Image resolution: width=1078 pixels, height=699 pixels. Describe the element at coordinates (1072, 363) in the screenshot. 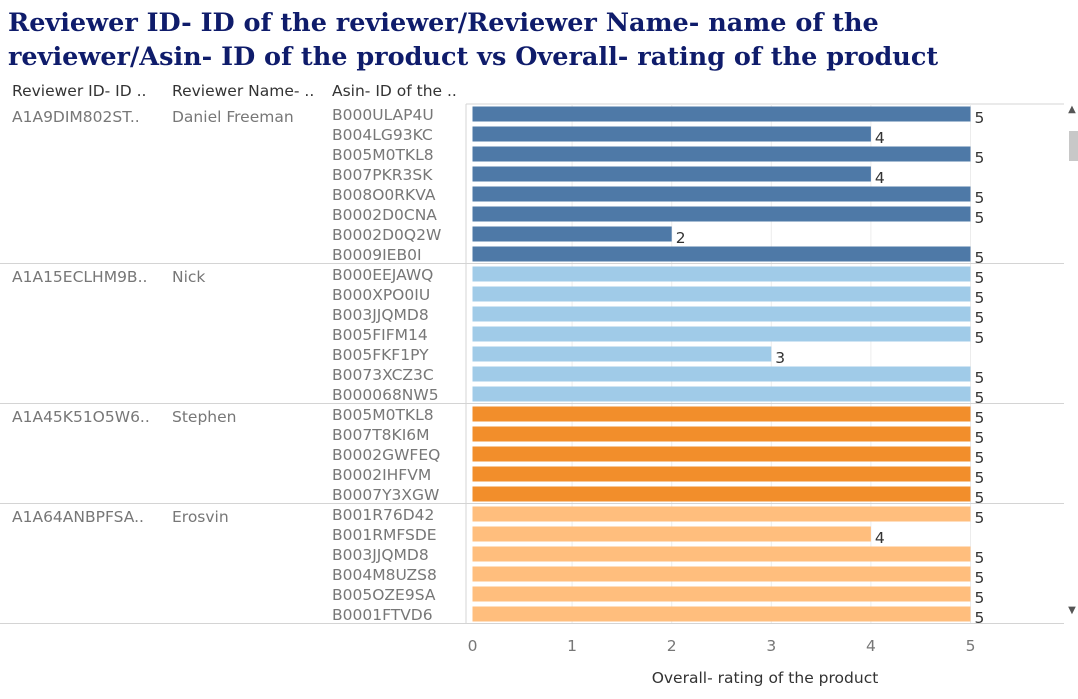

I see `vertical-scrollbar: ▲ ▼` at that location.